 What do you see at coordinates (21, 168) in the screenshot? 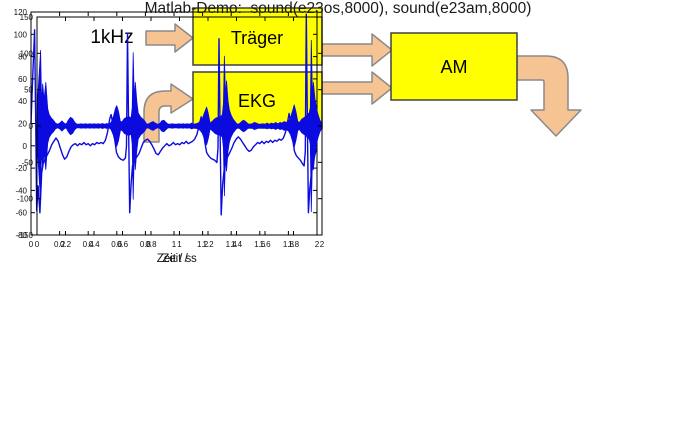
I see `y-tick-label: -20` at bounding box center [21, 168].